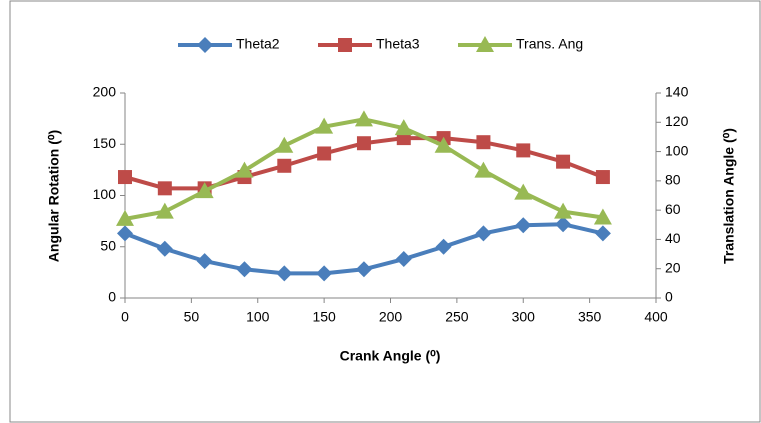  What do you see at coordinates (590, 317) in the screenshot?
I see `x-tick-label: 350` at bounding box center [590, 317].